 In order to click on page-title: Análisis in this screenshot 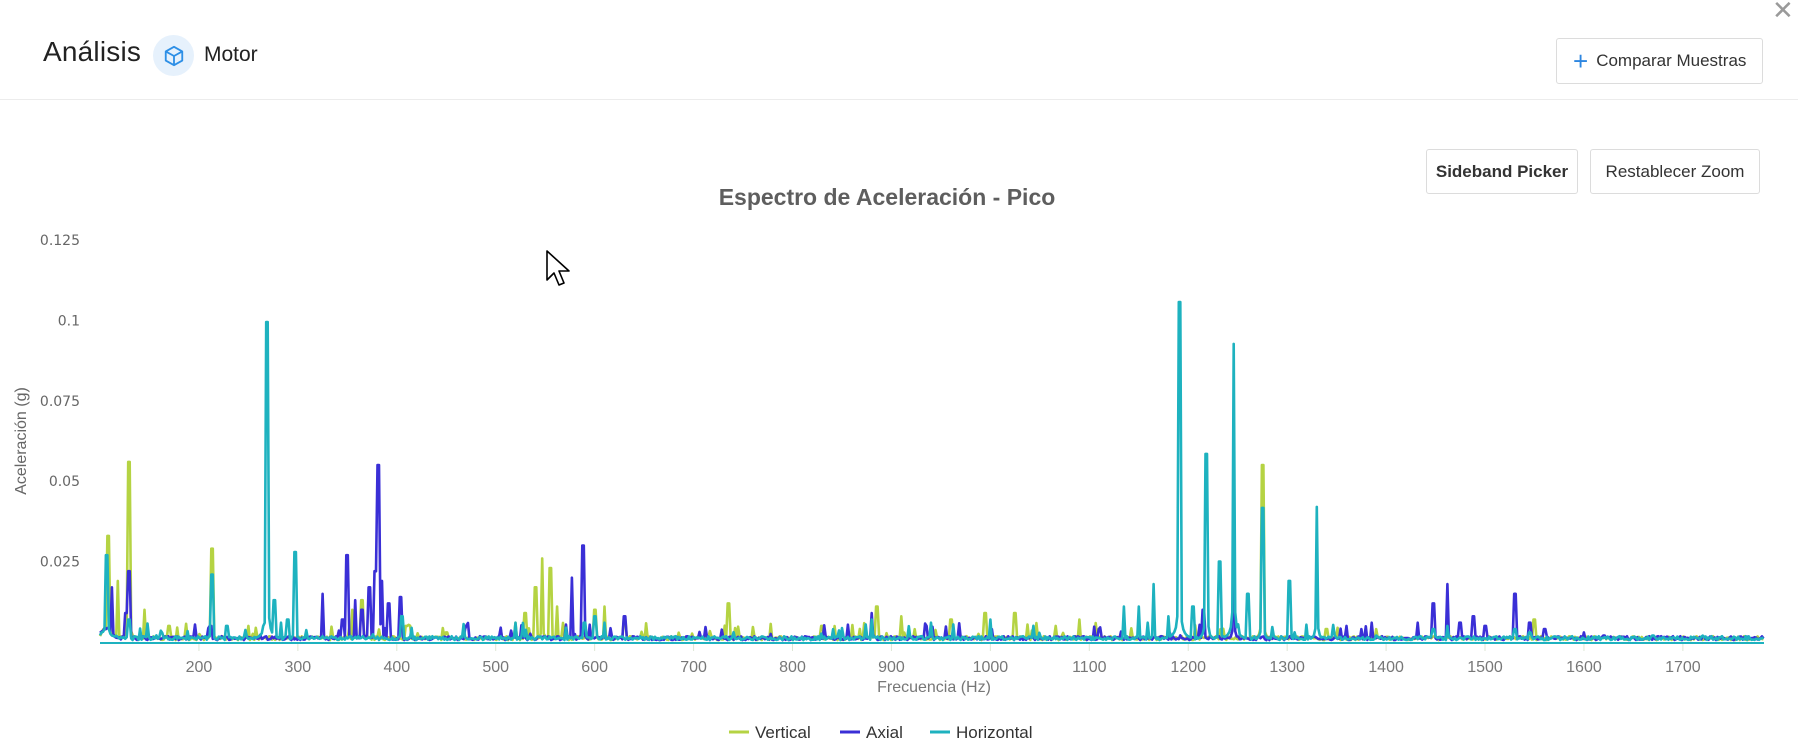, I will do `click(92, 51)`.